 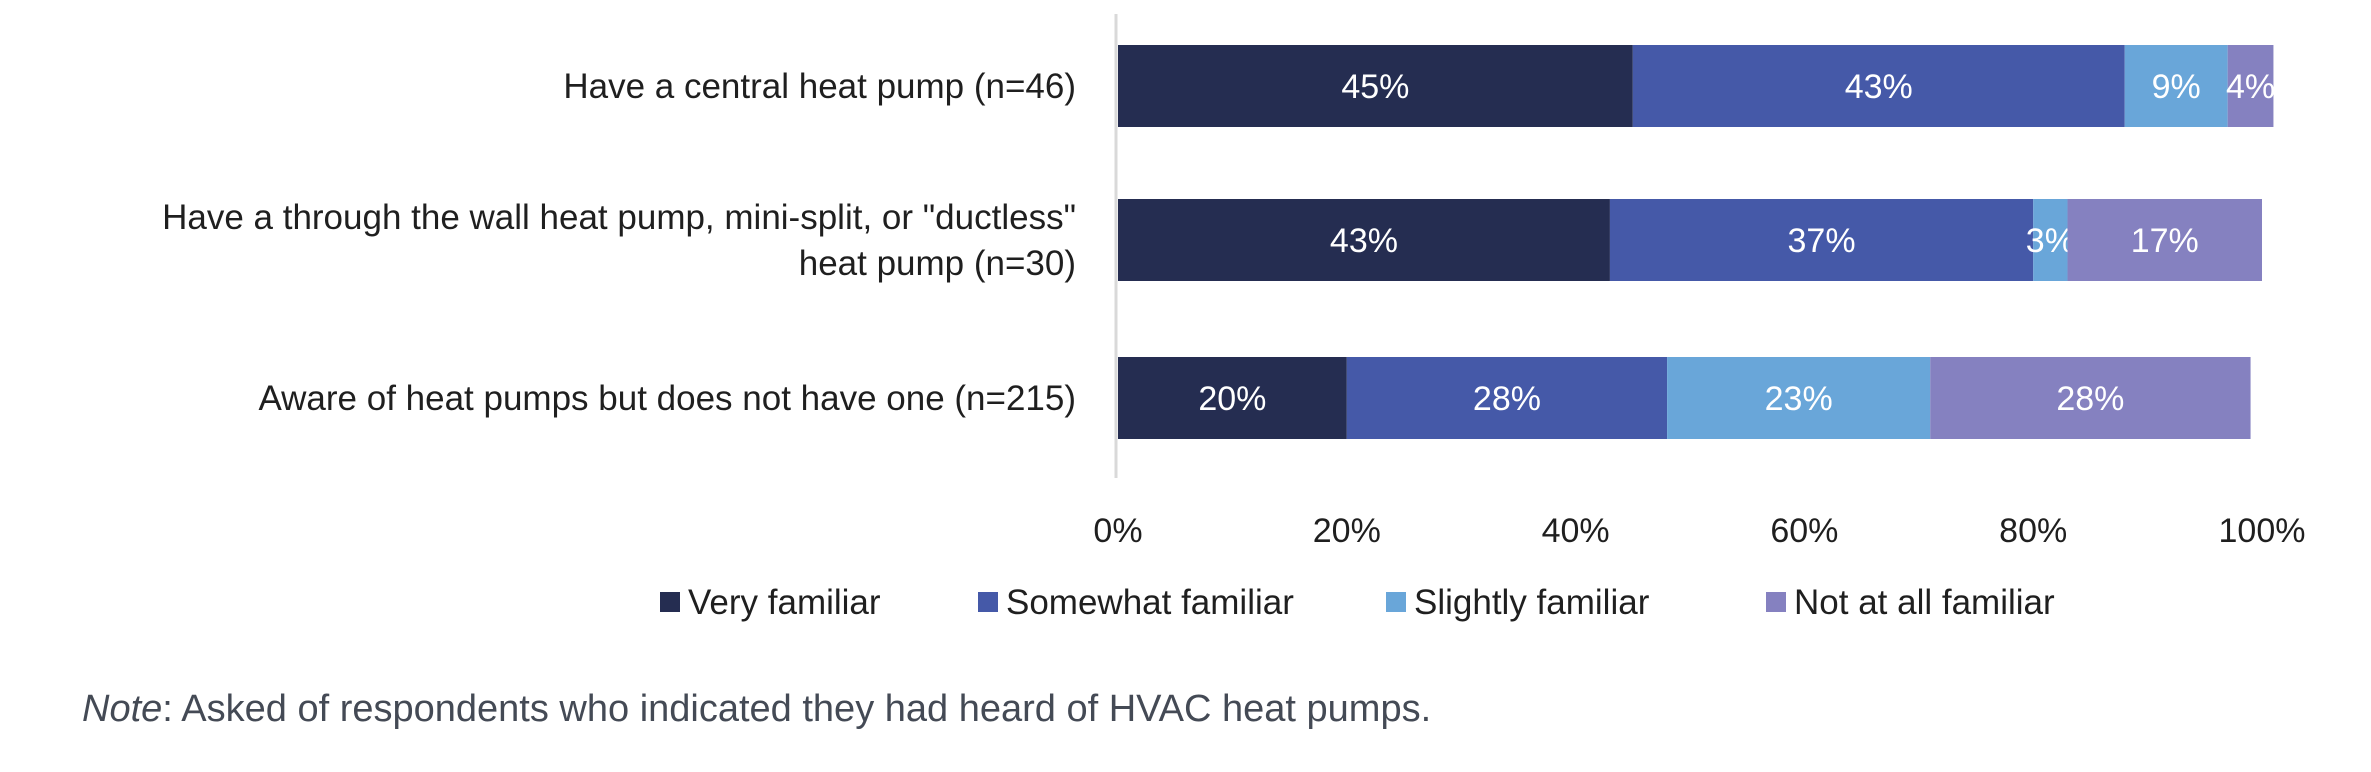 I want to click on category-label: heat pump (n=30), so click(x=937, y=263).